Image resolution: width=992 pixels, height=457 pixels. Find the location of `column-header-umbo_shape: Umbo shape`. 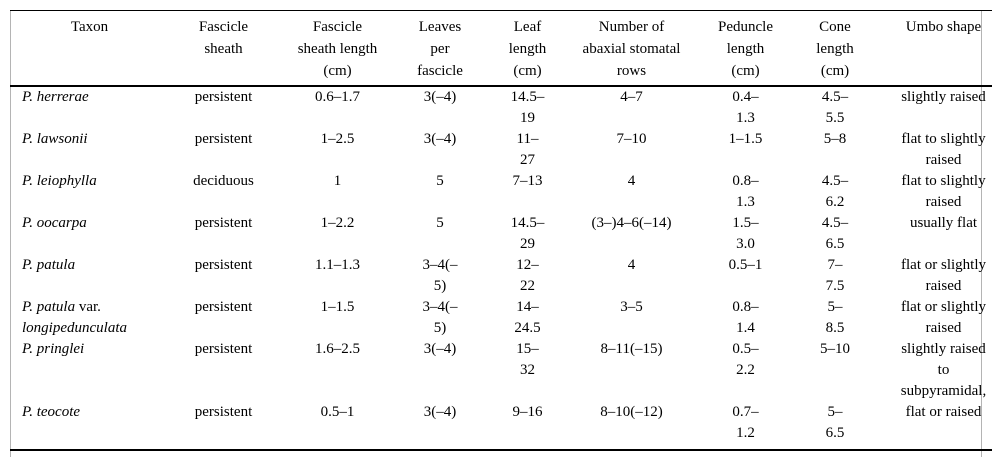

column-header-umbo_shape: Umbo shape is located at coordinates (931, 48).